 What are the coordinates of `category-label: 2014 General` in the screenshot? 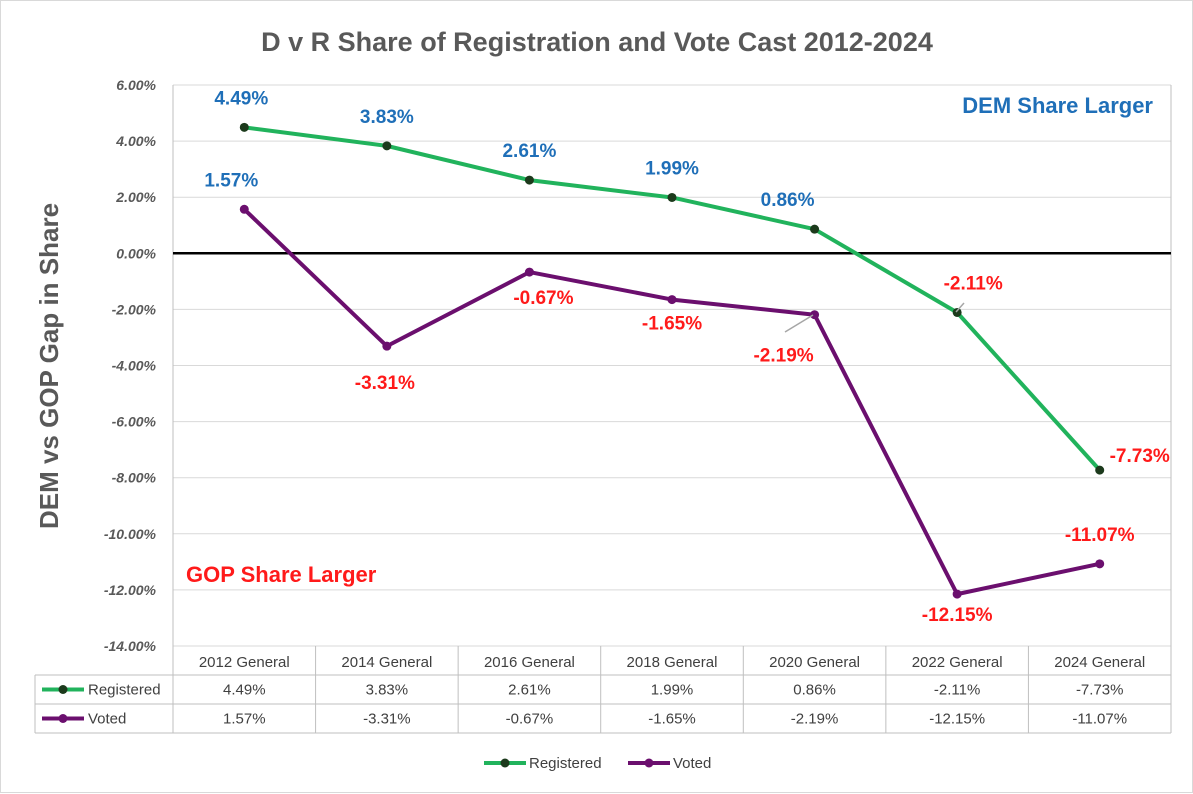 It's located at (386, 662).